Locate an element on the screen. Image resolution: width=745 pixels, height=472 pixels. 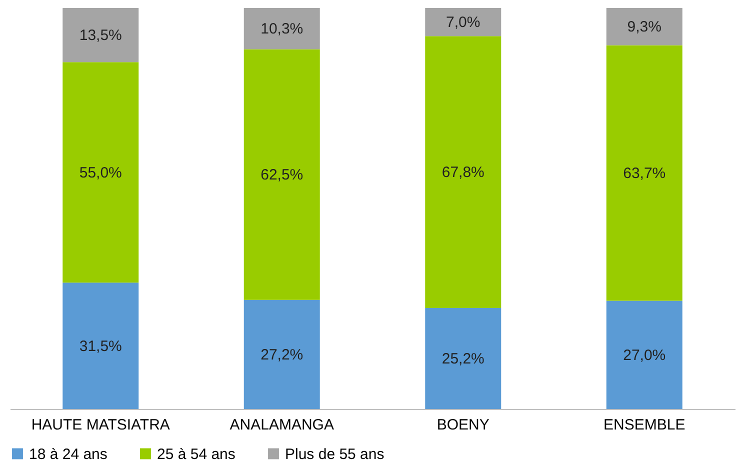
data-label: 63,7% is located at coordinates (644, 173).